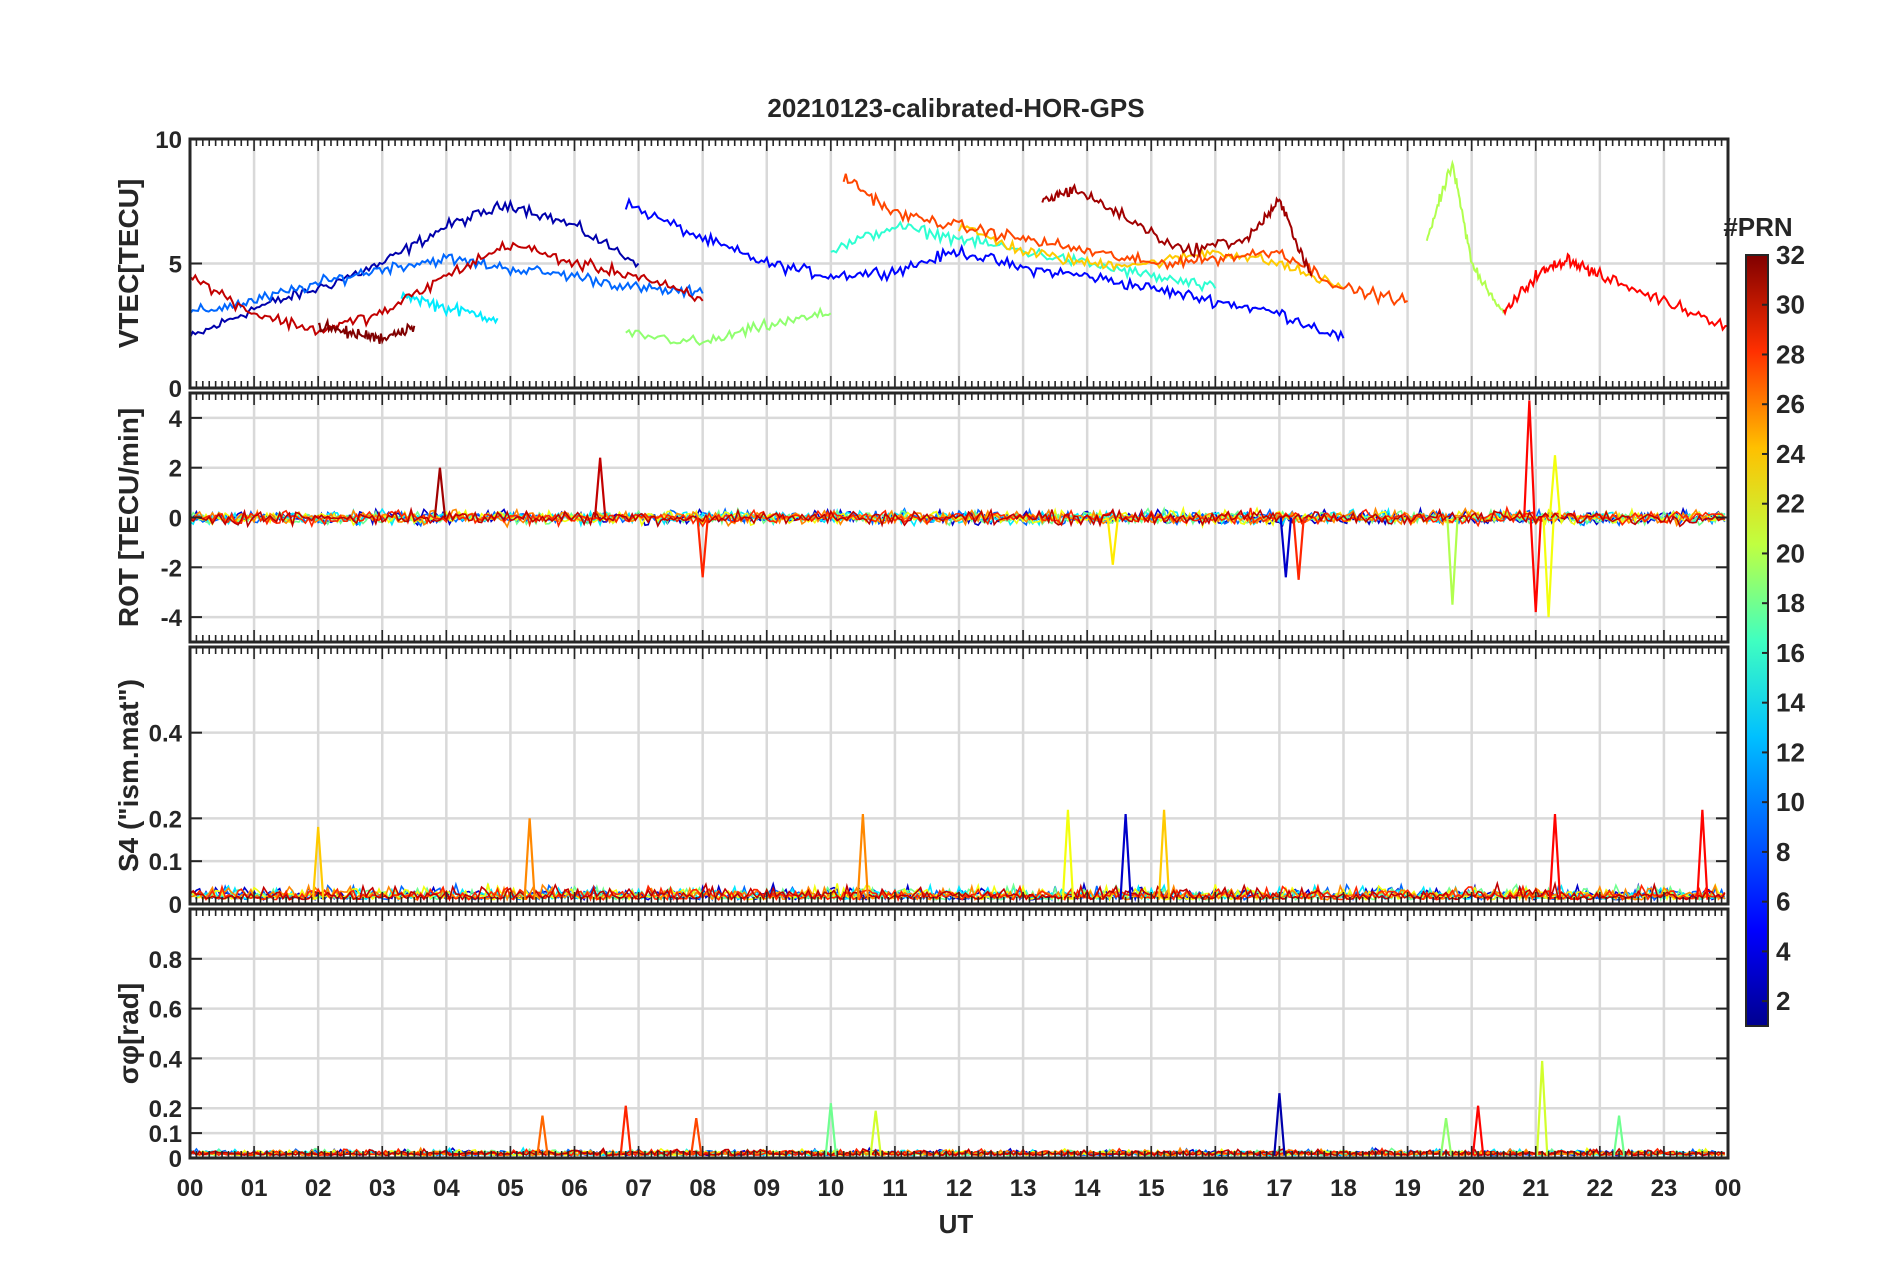 Image resolution: width=1902 pixels, height=1272 pixels. What do you see at coordinates (1023, 1188) in the screenshot?
I see `x-tick-label: 13` at bounding box center [1023, 1188].